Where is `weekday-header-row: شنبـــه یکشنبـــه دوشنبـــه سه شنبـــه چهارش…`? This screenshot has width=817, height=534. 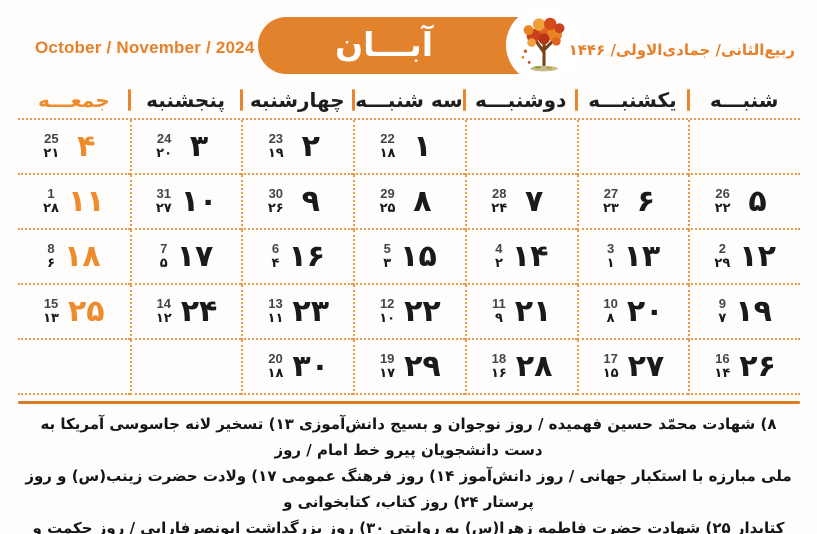
weekday-header-row: شنبـــه یکشنبـــه دوشنبـــه سه شنبـــه چهارش… is located at coordinates (409, 100).